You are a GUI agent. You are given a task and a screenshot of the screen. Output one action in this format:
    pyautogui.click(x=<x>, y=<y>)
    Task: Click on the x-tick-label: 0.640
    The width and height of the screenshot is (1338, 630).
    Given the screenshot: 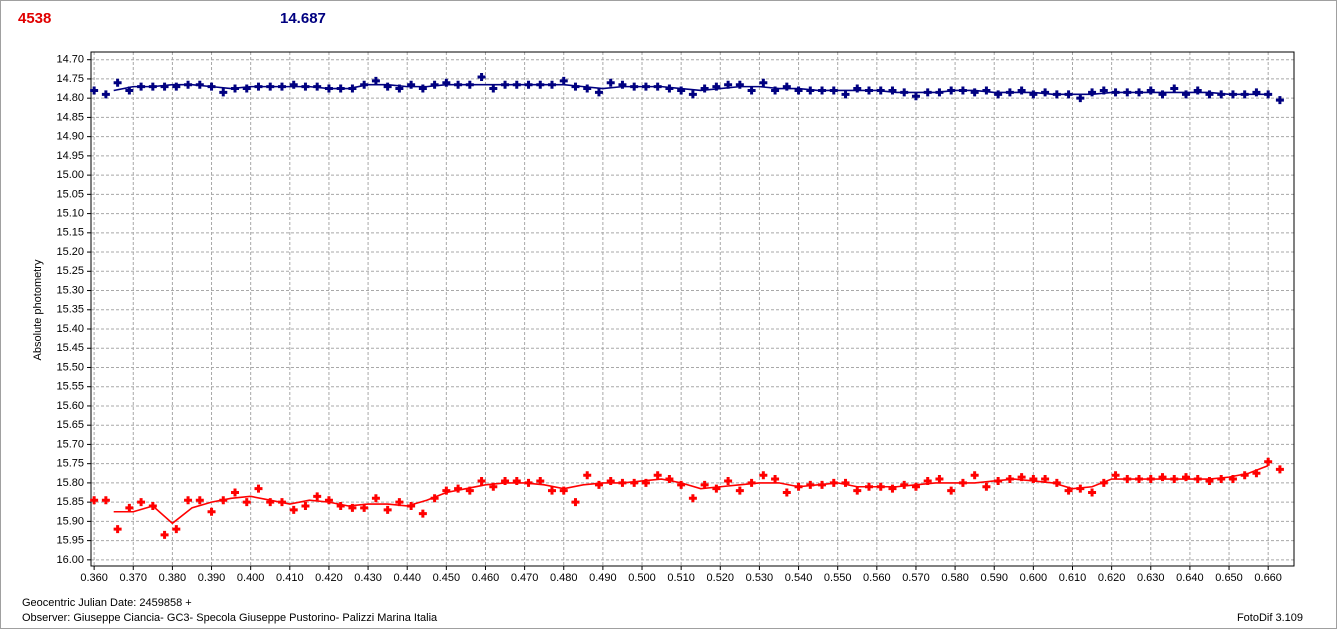 What is the action you would take?
    pyautogui.click(x=1190, y=578)
    